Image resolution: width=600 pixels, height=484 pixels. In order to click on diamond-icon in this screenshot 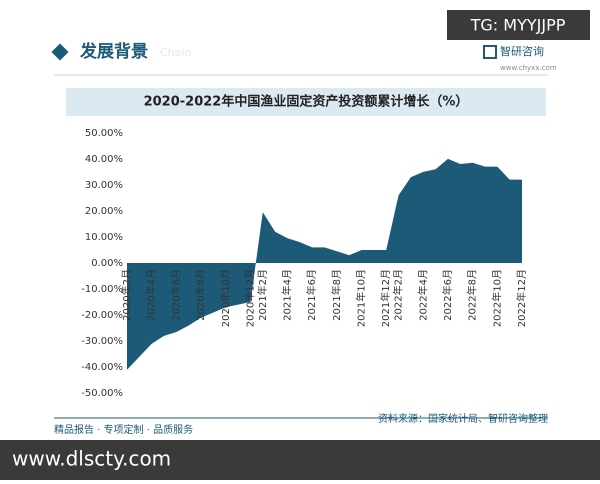, I will do `click(60, 52)`.